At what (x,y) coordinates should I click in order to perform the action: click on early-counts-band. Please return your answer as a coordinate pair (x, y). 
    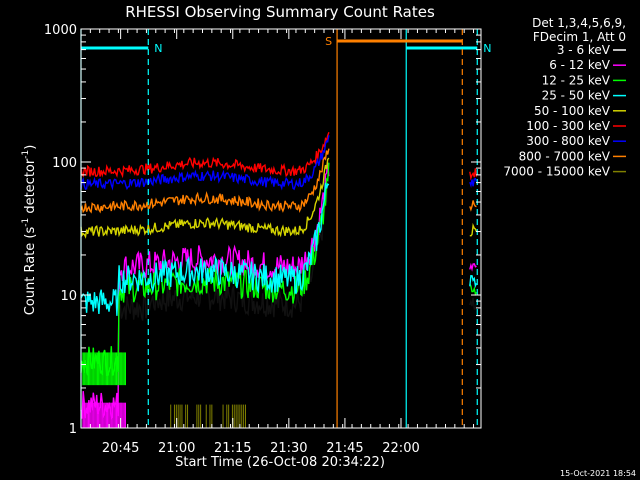
    Looking at the image, I should click on (104, 390).